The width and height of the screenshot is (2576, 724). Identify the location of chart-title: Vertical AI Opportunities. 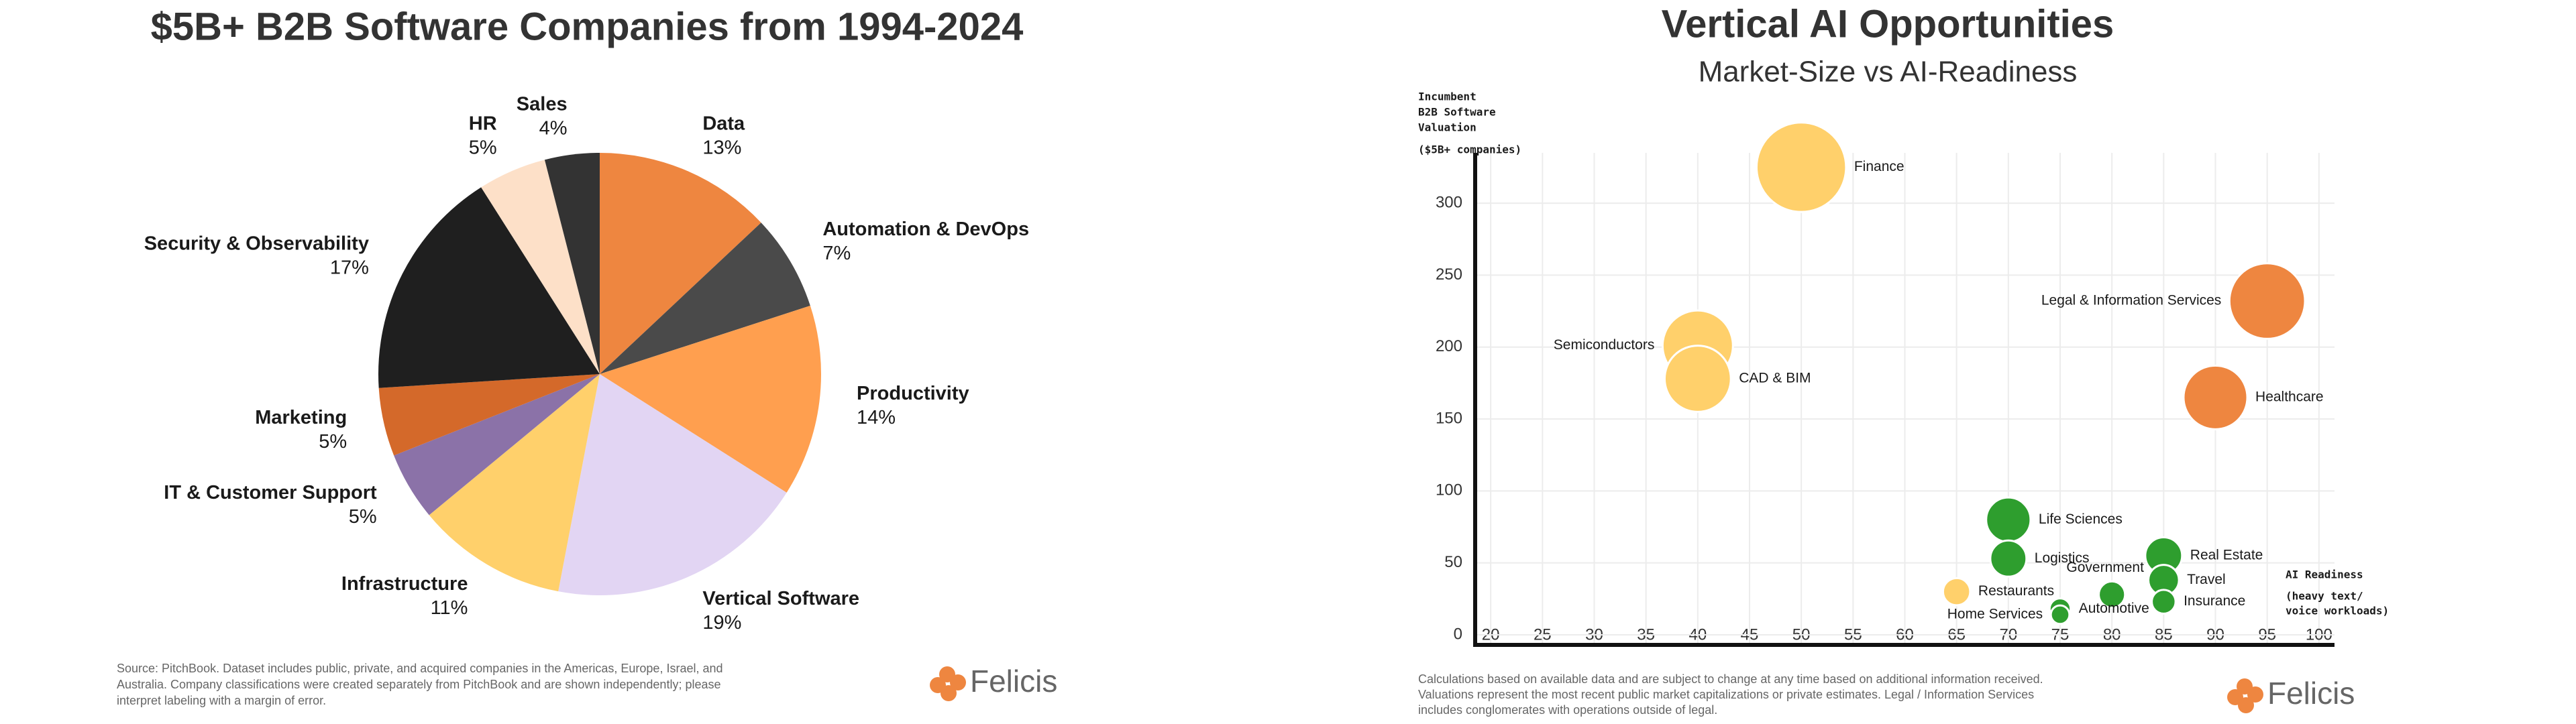
(1888, 24).